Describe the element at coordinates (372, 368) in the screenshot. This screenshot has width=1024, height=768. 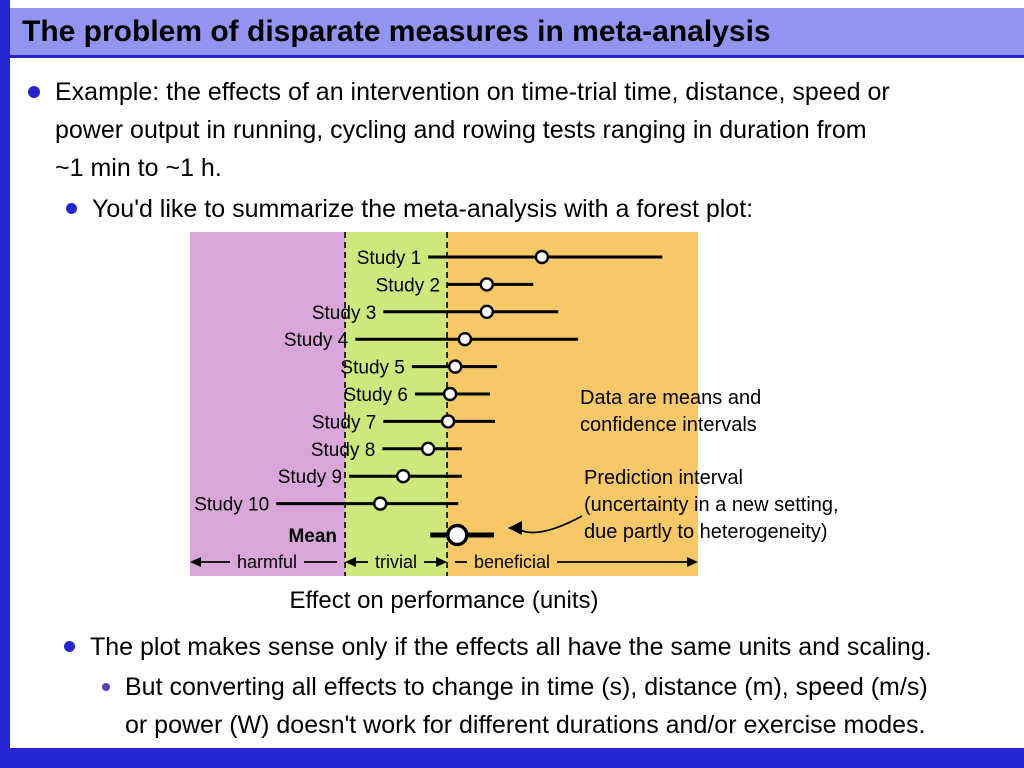
I see `study-label: Study 5` at that location.